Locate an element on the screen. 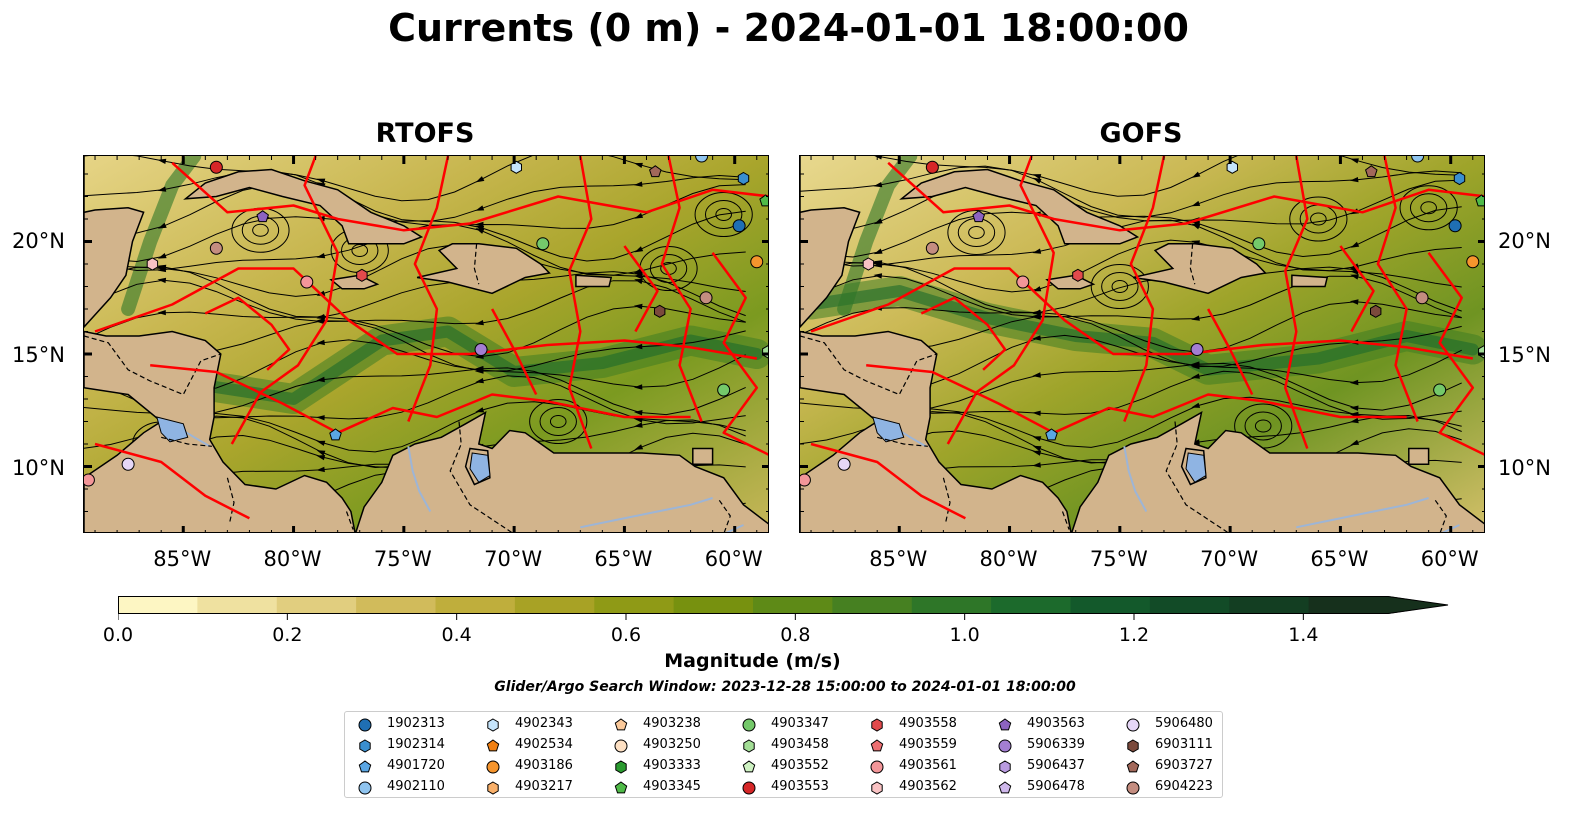 The width and height of the screenshot is (1577, 827). legend-label: 4903458 is located at coordinates (800, 744).